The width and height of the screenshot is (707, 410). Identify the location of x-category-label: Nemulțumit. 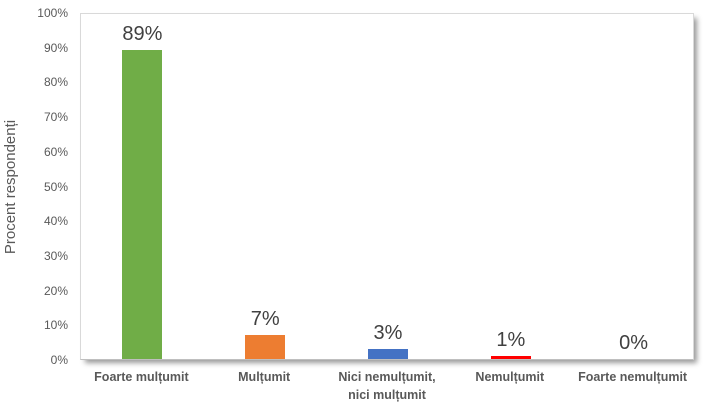
(510, 377).